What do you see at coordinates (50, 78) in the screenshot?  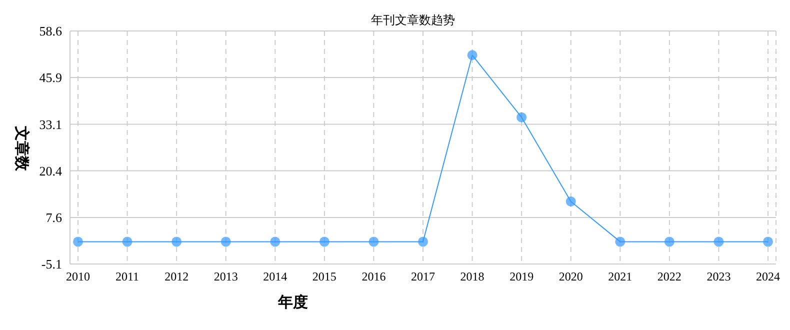 I see `y-tick-label: 45.9` at bounding box center [50, 78].